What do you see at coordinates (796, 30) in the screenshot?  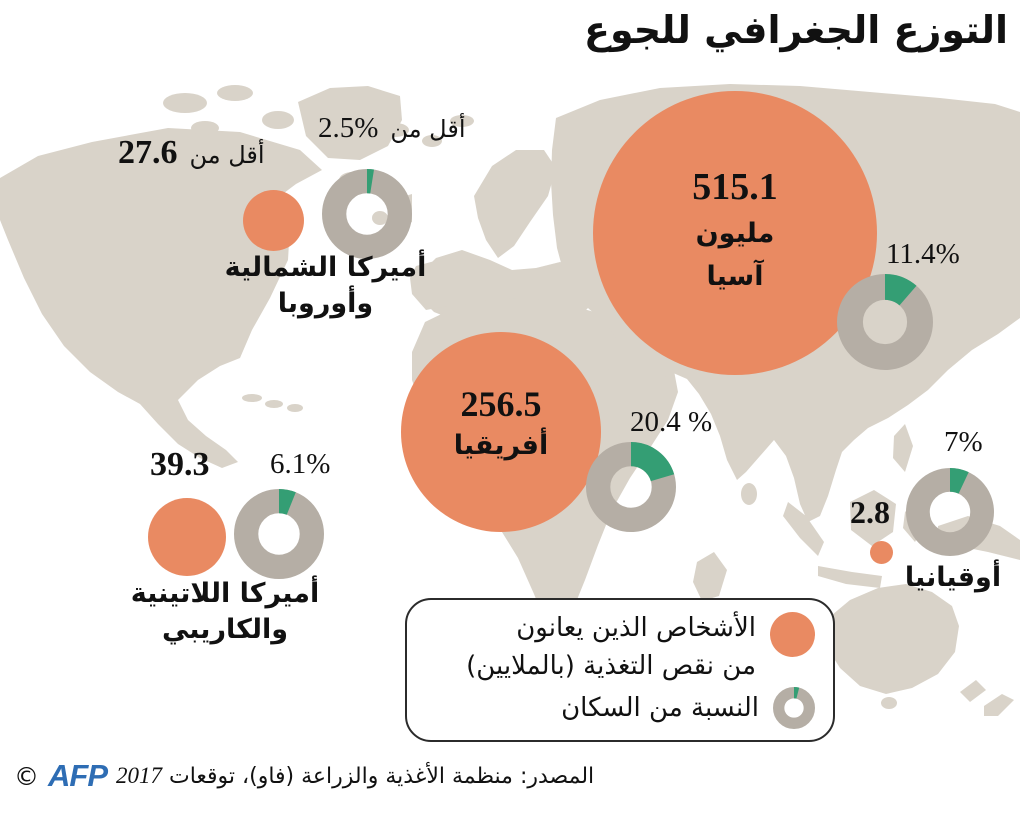 I see `page-title: التوزع الجغرافي للجوع` at bounding box center [796, 30].